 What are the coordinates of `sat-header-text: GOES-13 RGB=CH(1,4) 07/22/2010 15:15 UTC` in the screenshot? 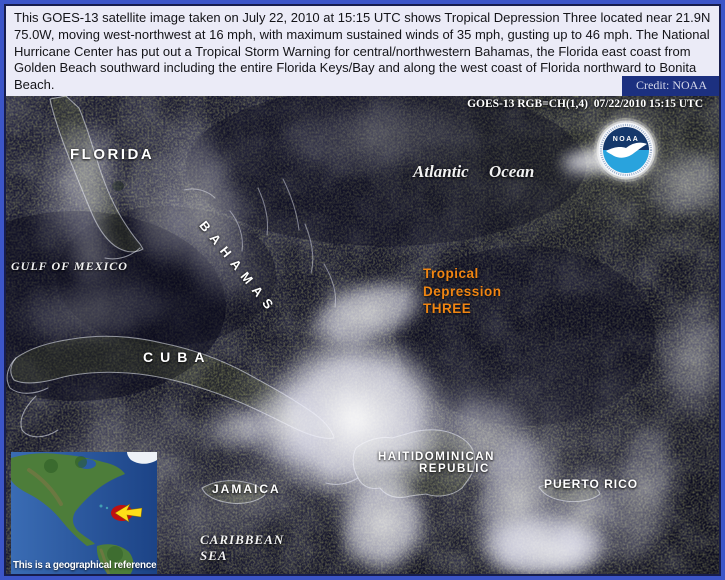 It's located at (585, 104).